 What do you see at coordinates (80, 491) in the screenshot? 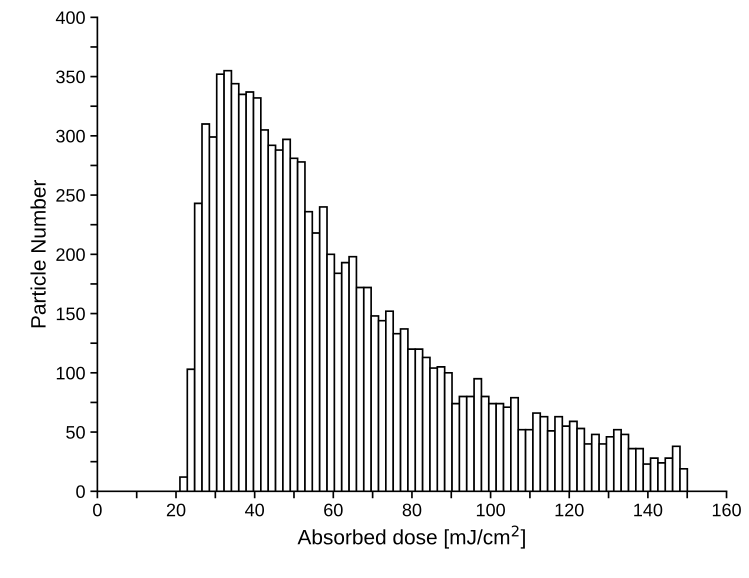
I see `y-tick-label: 0` at bounding box center [80, 491].